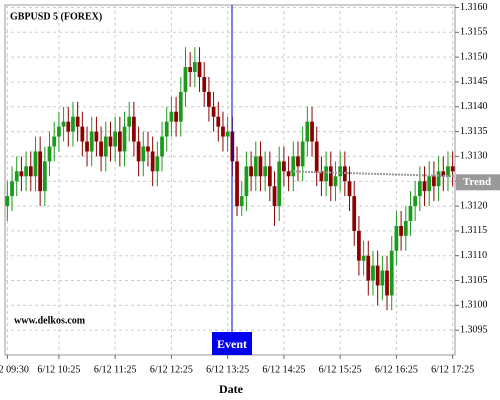 This screenshot has width=500, height=400. I want to click on y-tick-label: 1.3105, so click(474, 280).